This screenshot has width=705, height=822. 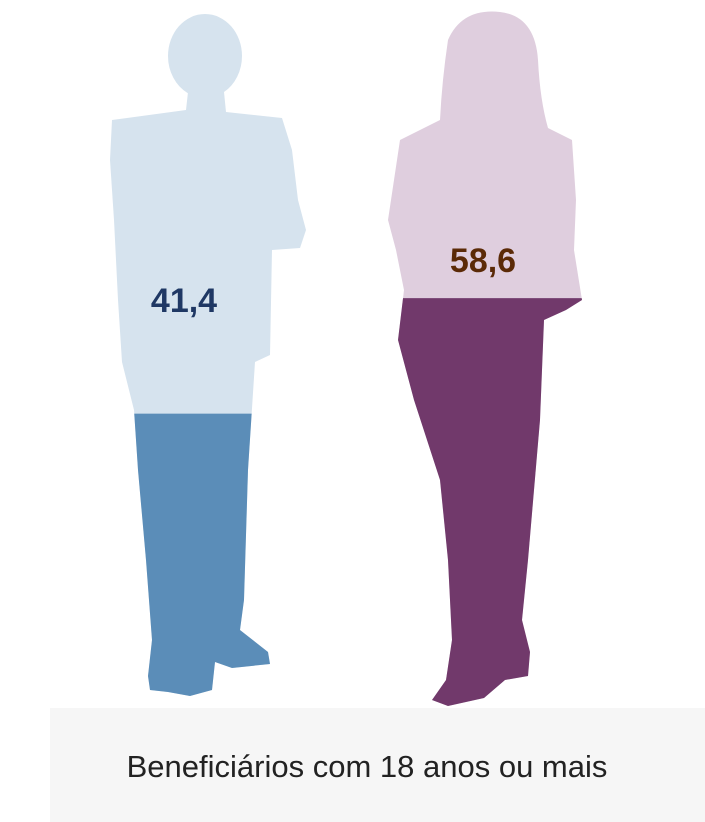 I want to click on value-label: 58,6, so click(x=483, y=261).